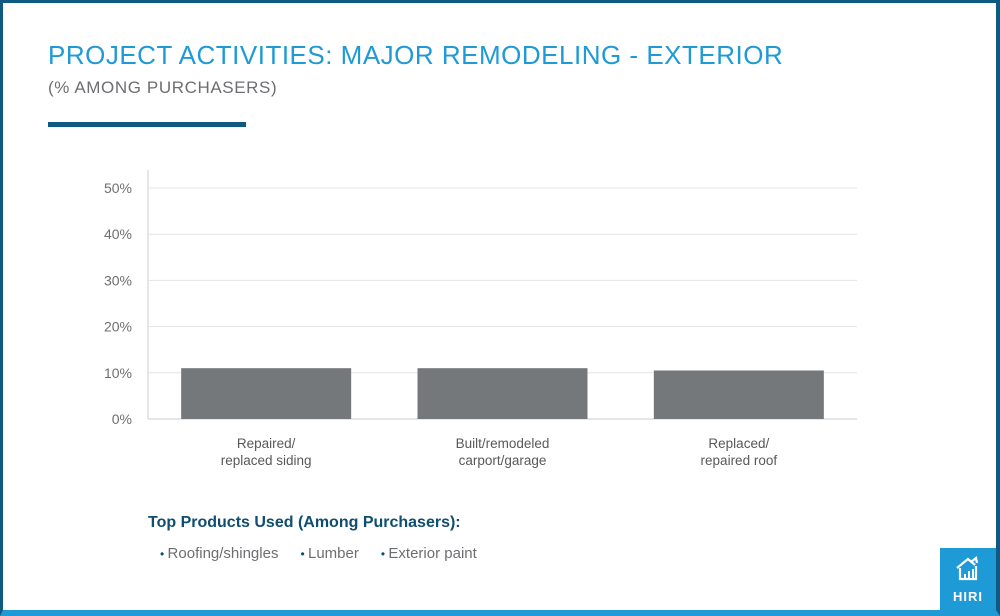 The image size is (1000, 616). I want to click on x-tick-label: repaired roof, so click(739, 460).